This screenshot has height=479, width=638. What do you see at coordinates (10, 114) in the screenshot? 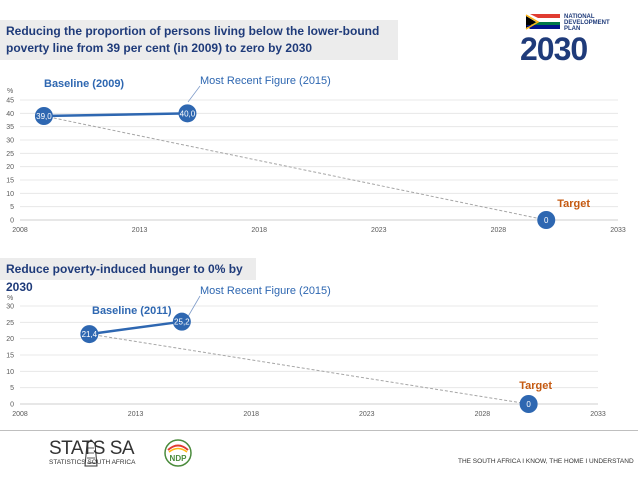
I see `y-tick-label: 40` at bounding box center [10, 114].